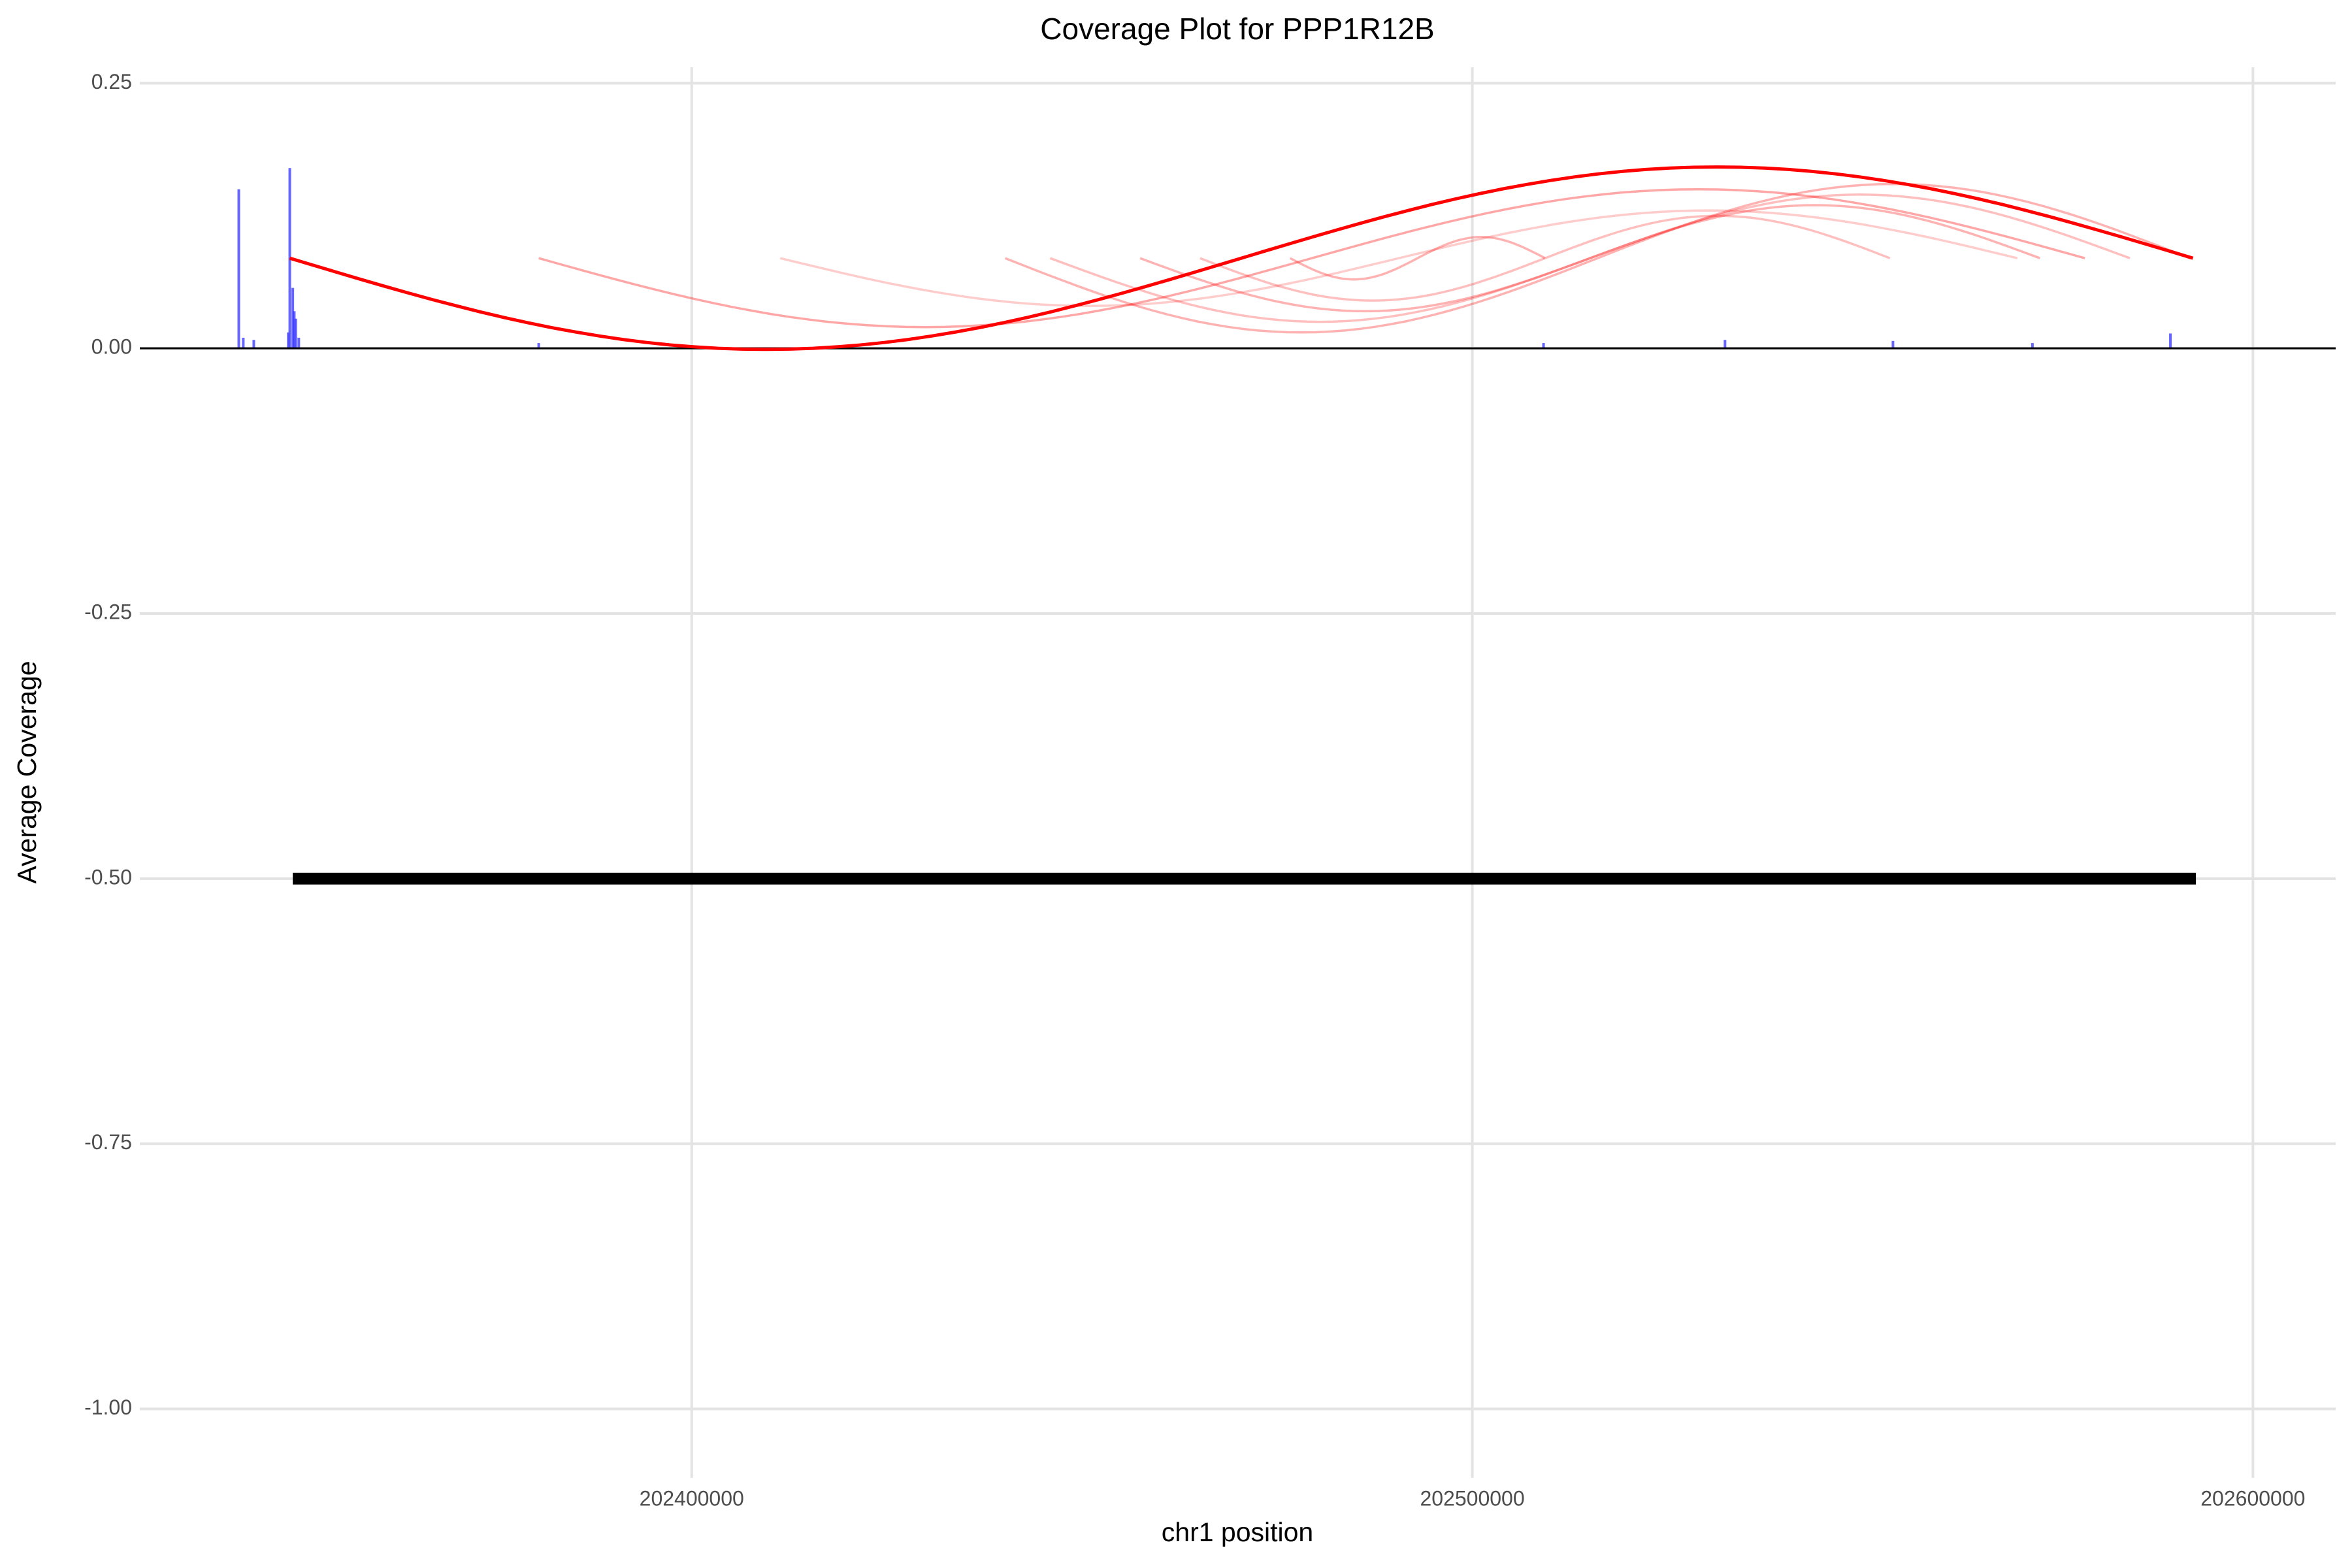 The height and width of the screenshot is (1568, 2352). I want to click on x-axis-title: chr1 position, so click(1237, 1532).